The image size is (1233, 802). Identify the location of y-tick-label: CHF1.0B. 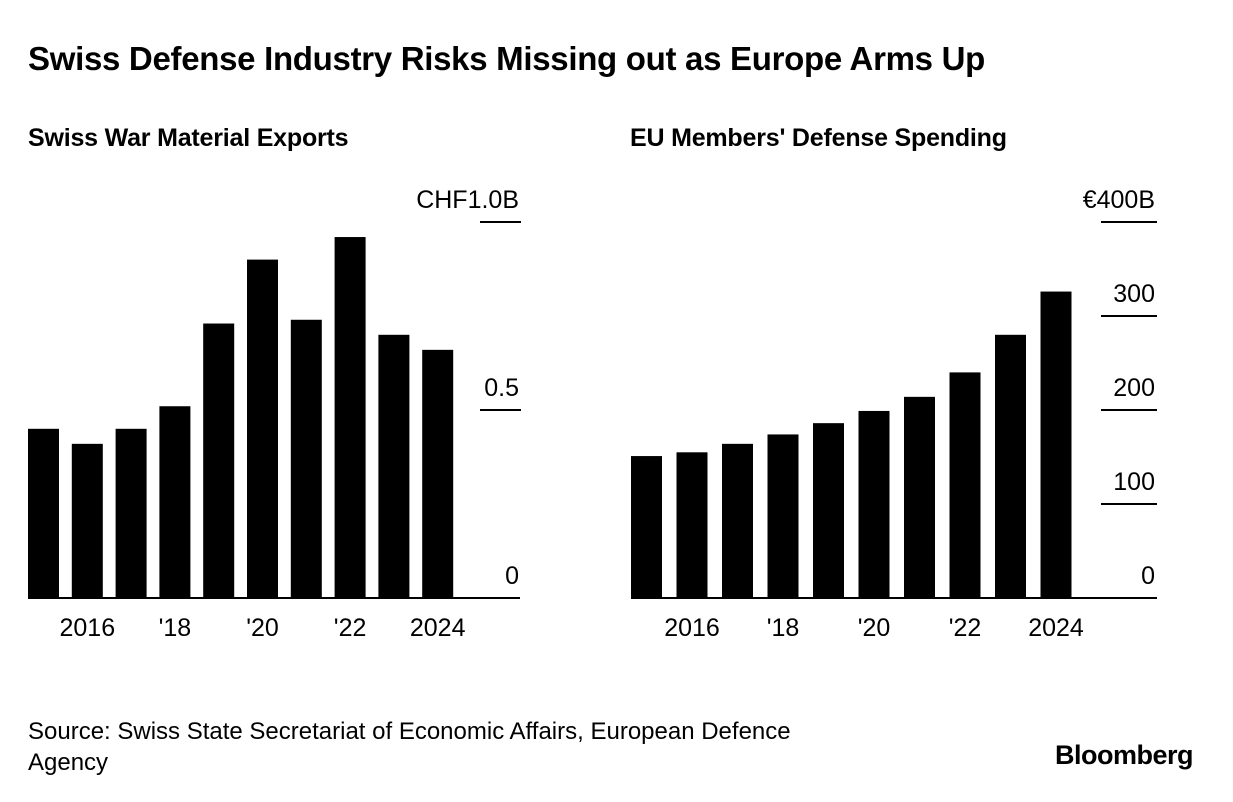
(467, 200).